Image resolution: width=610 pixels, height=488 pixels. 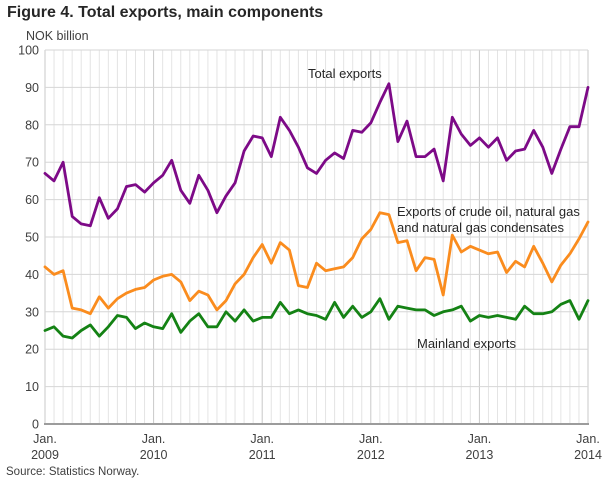 I want to click on y-tick-label: 20, so click(x=32, y=350).